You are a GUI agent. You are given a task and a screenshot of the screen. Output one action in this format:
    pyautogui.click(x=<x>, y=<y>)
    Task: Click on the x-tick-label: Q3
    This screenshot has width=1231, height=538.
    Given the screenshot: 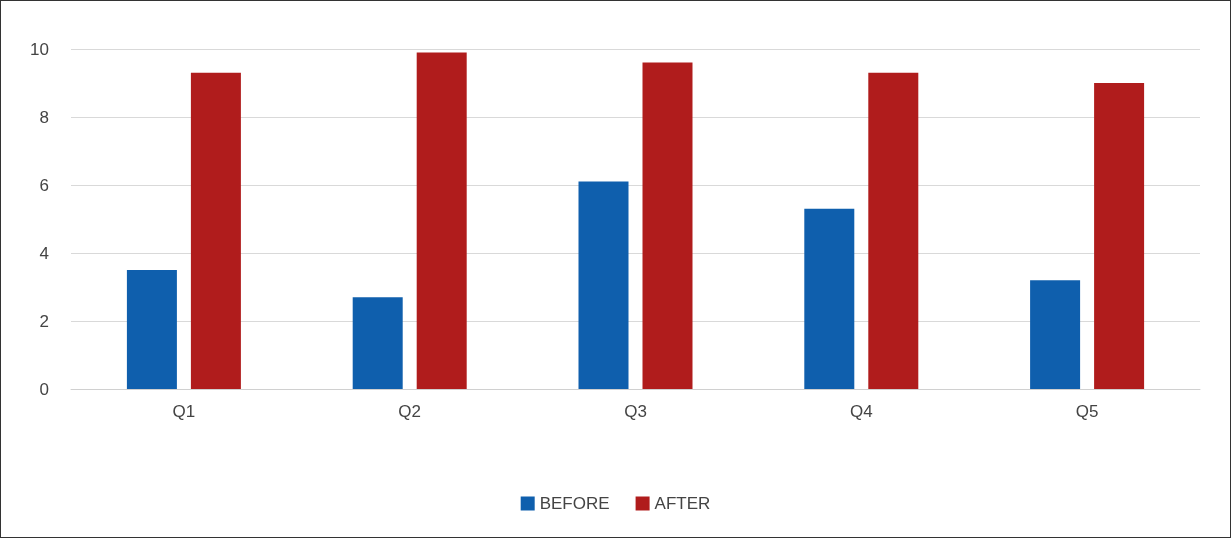 What is the action you would take?
    pyautogui.click(x=635, y=411)
    